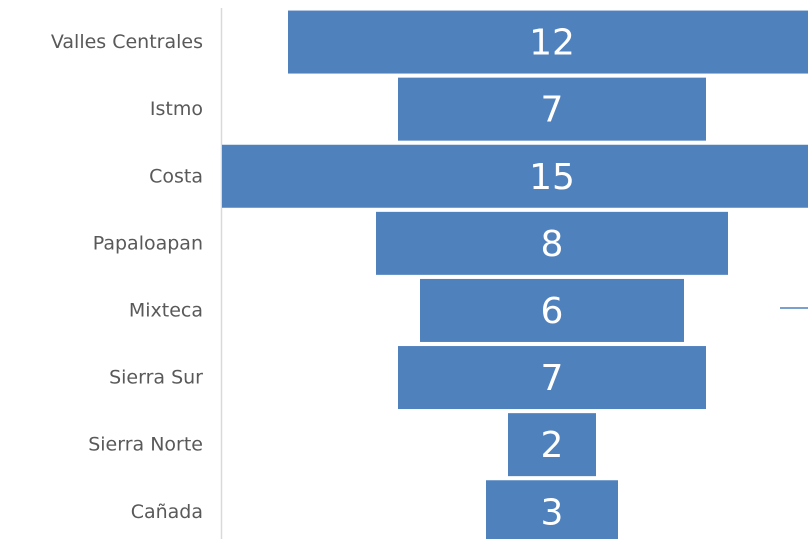  Describe the element at coordinates (552, 177) in the screenshot. I see `value-label: 15` at that location.